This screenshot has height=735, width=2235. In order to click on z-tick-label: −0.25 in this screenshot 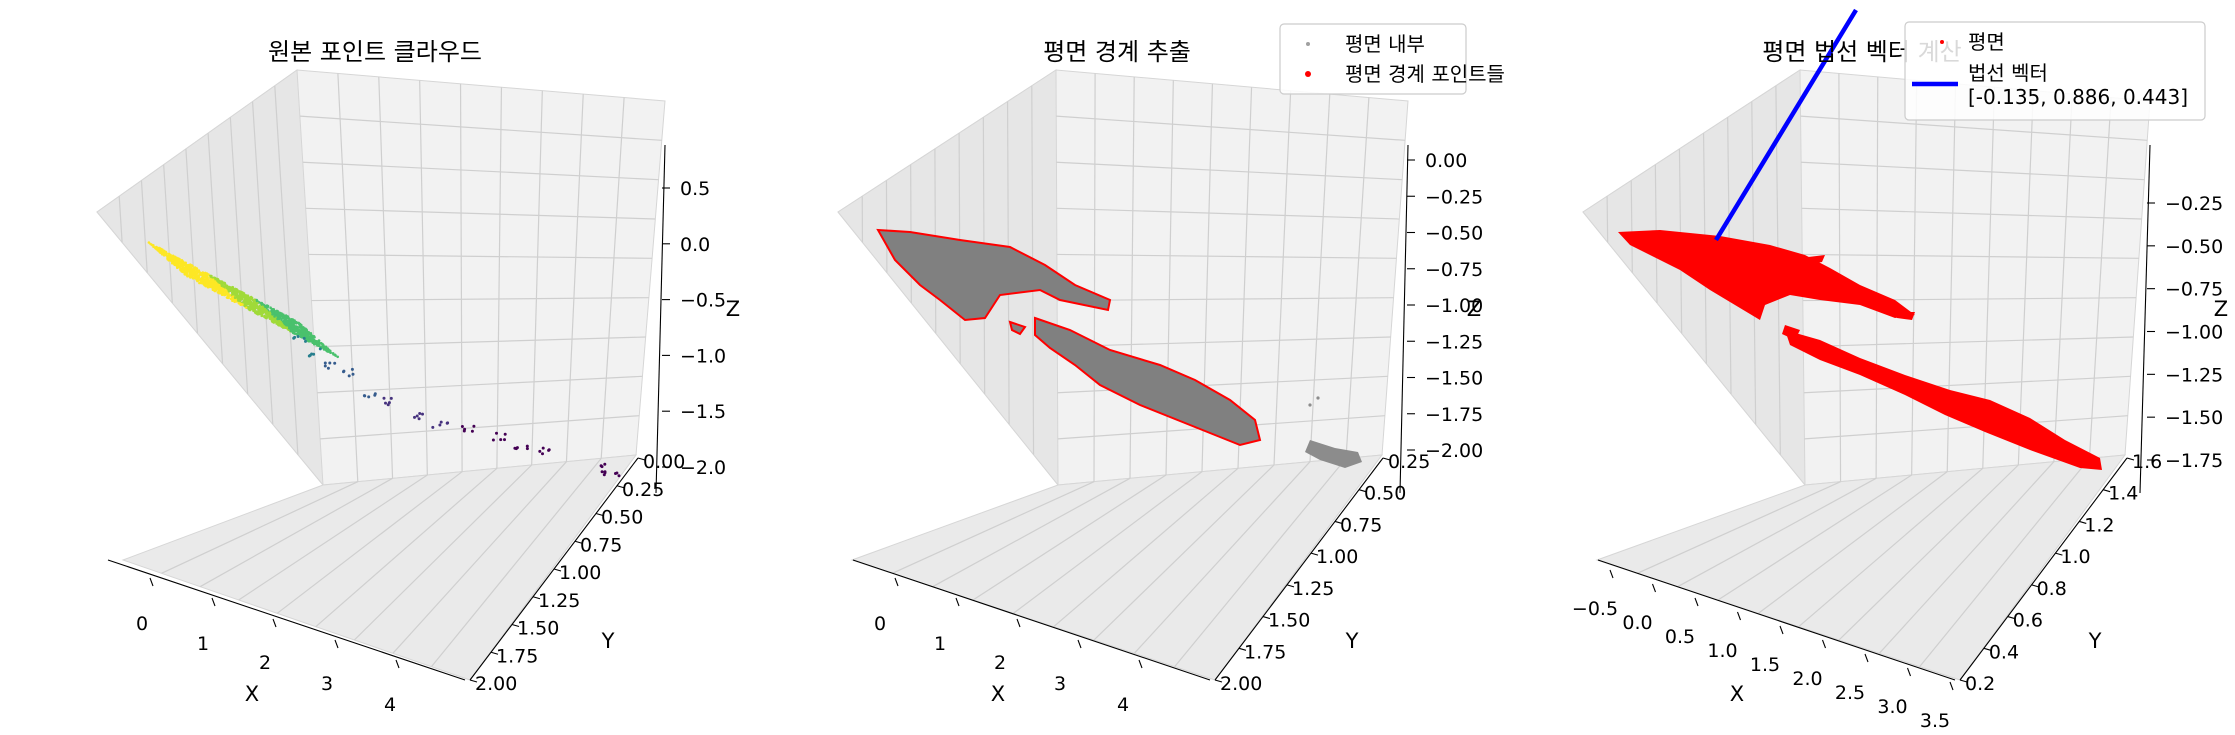, I will do `click(2194, 204)`.